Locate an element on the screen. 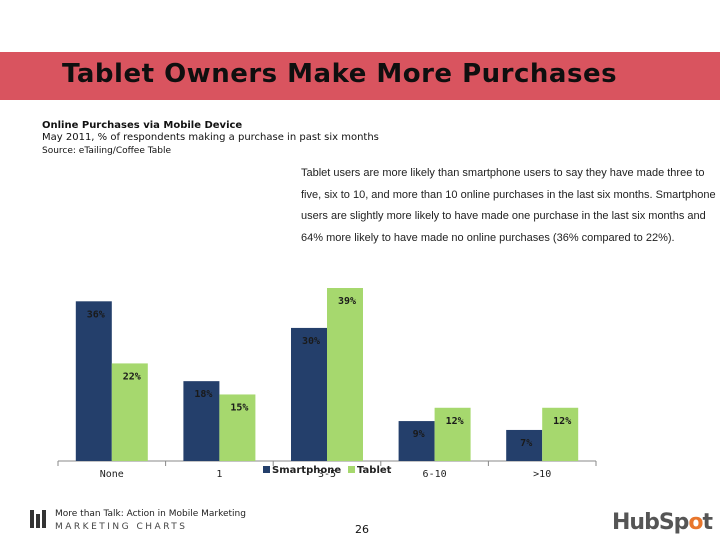 The height and width of the screenshot is (540, 720). hubspot-logo: HubSpot is located at coordinates (662, 522).